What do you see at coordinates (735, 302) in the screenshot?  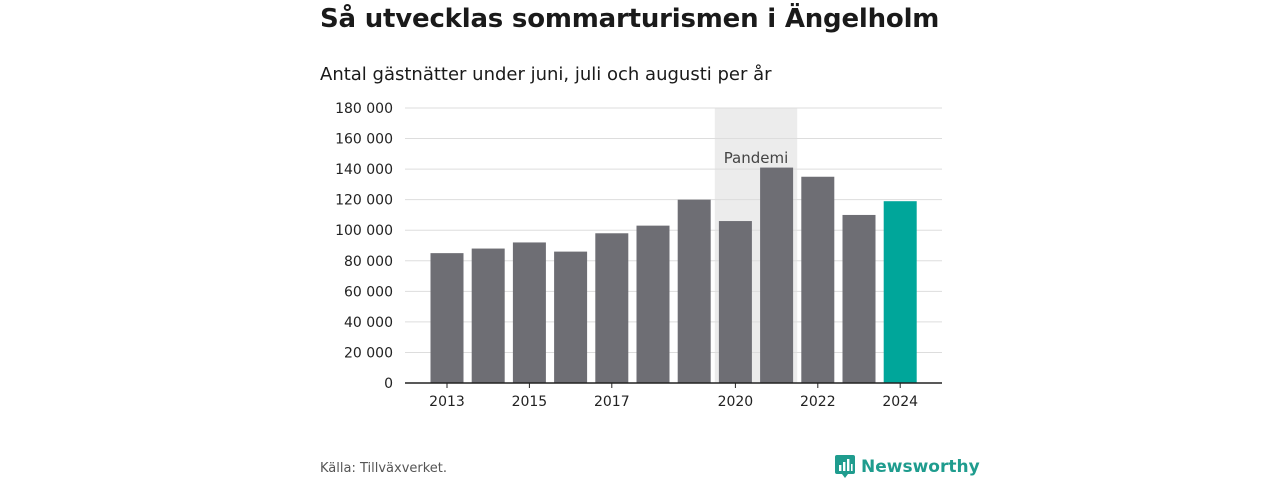 I see `bar-2020` at bounding box center [735, 302].